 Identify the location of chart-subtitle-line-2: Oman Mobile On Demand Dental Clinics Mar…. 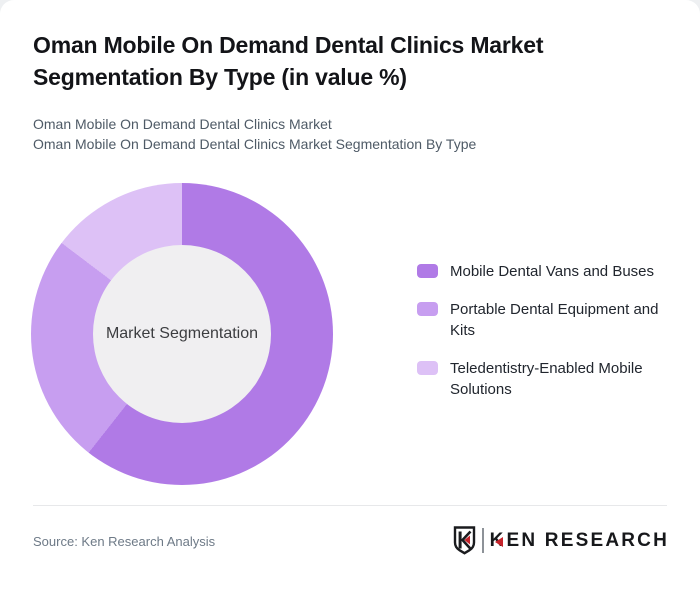
(255, 144).